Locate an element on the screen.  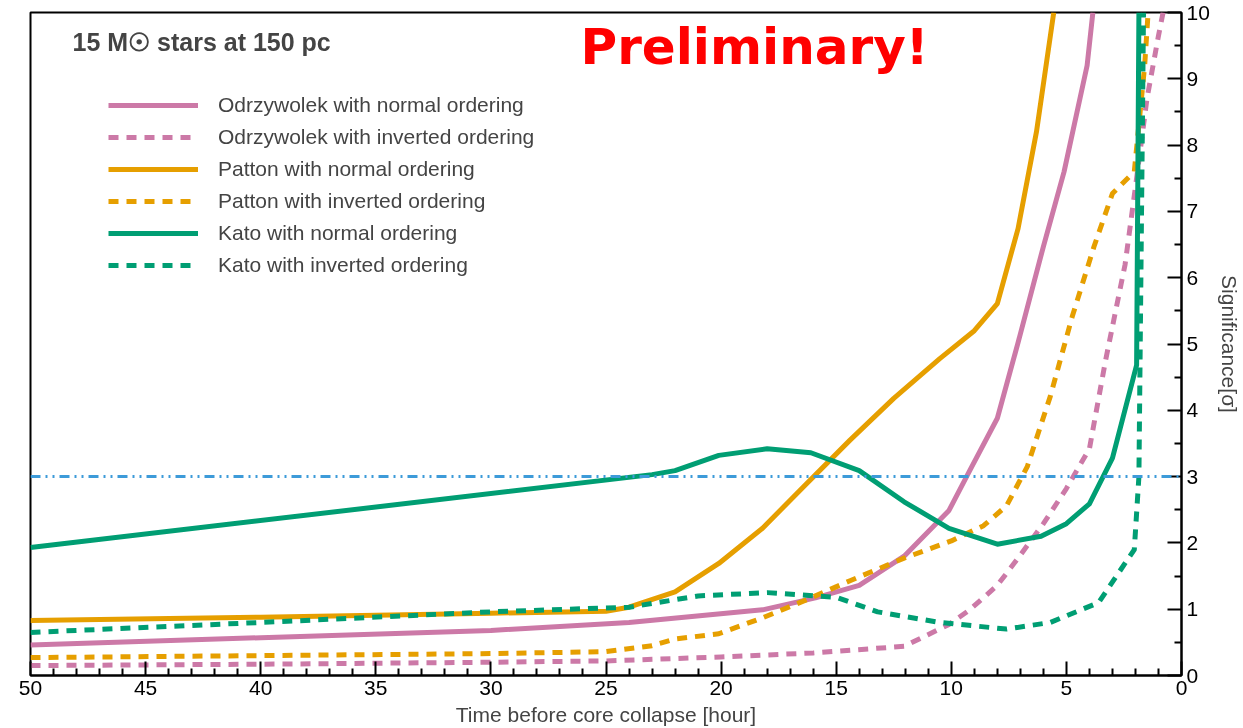
x-tick-label: 45 is located at coordinates (145, 687).